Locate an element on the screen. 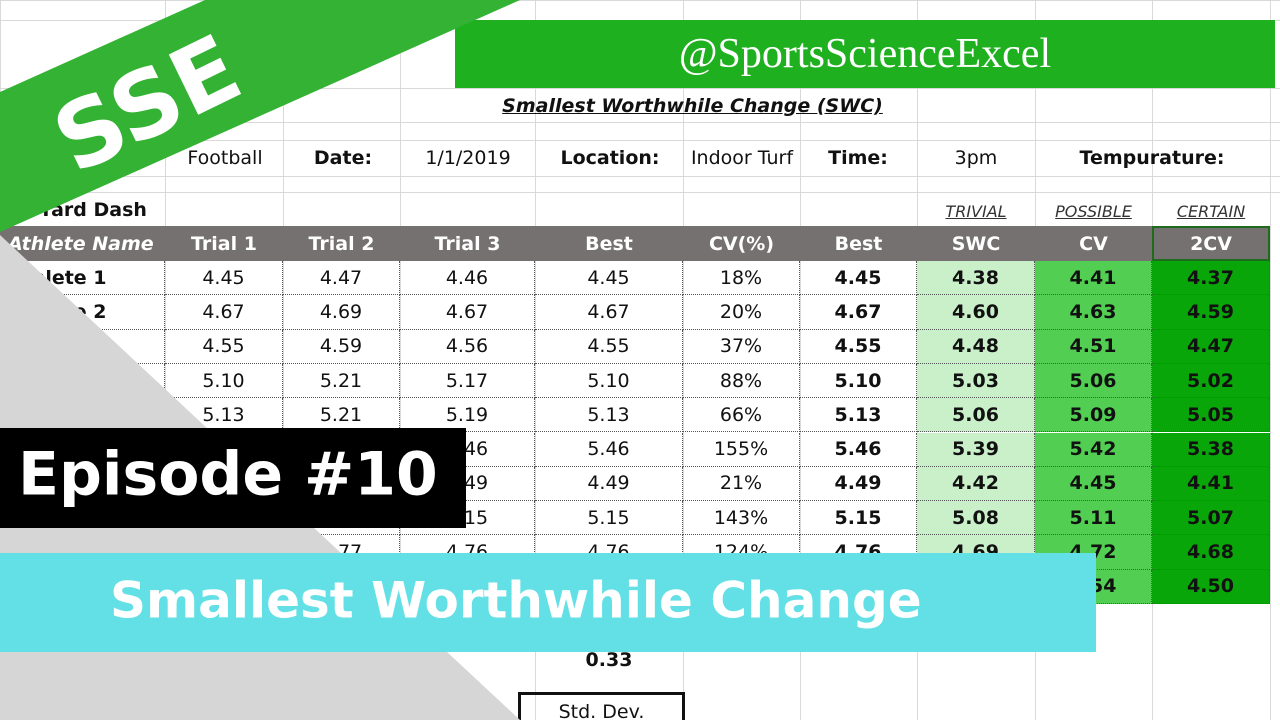 The height and width of the screenshot is (720, 1280). value-cell: 21% is located at coordinates (741, 484).